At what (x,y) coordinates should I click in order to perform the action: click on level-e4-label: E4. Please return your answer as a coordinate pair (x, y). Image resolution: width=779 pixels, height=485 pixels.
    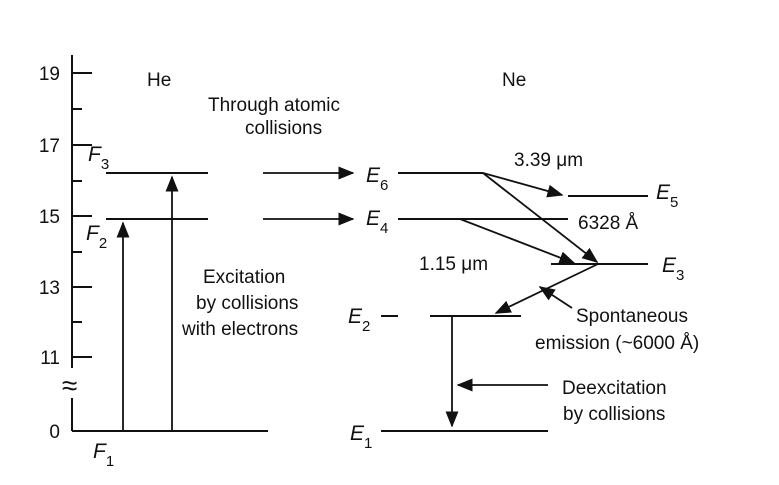
    Looking at the image, I should click on (377, 222).